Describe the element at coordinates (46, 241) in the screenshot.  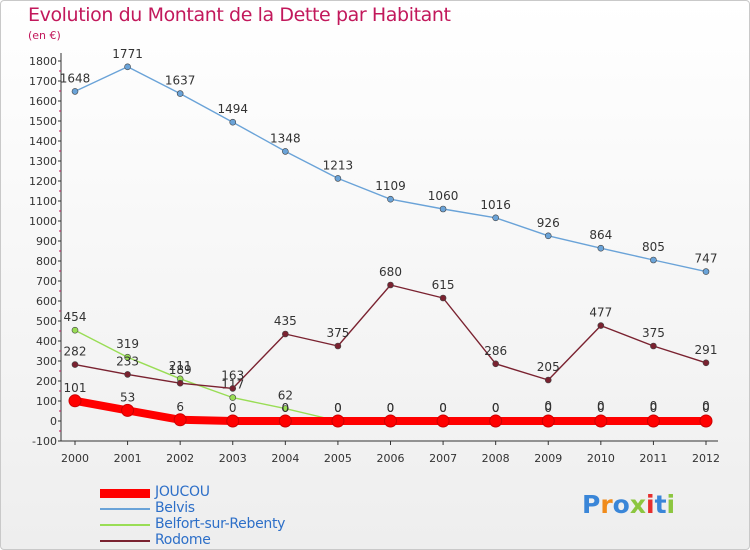
I see `y-tick-label: 900` at that location.